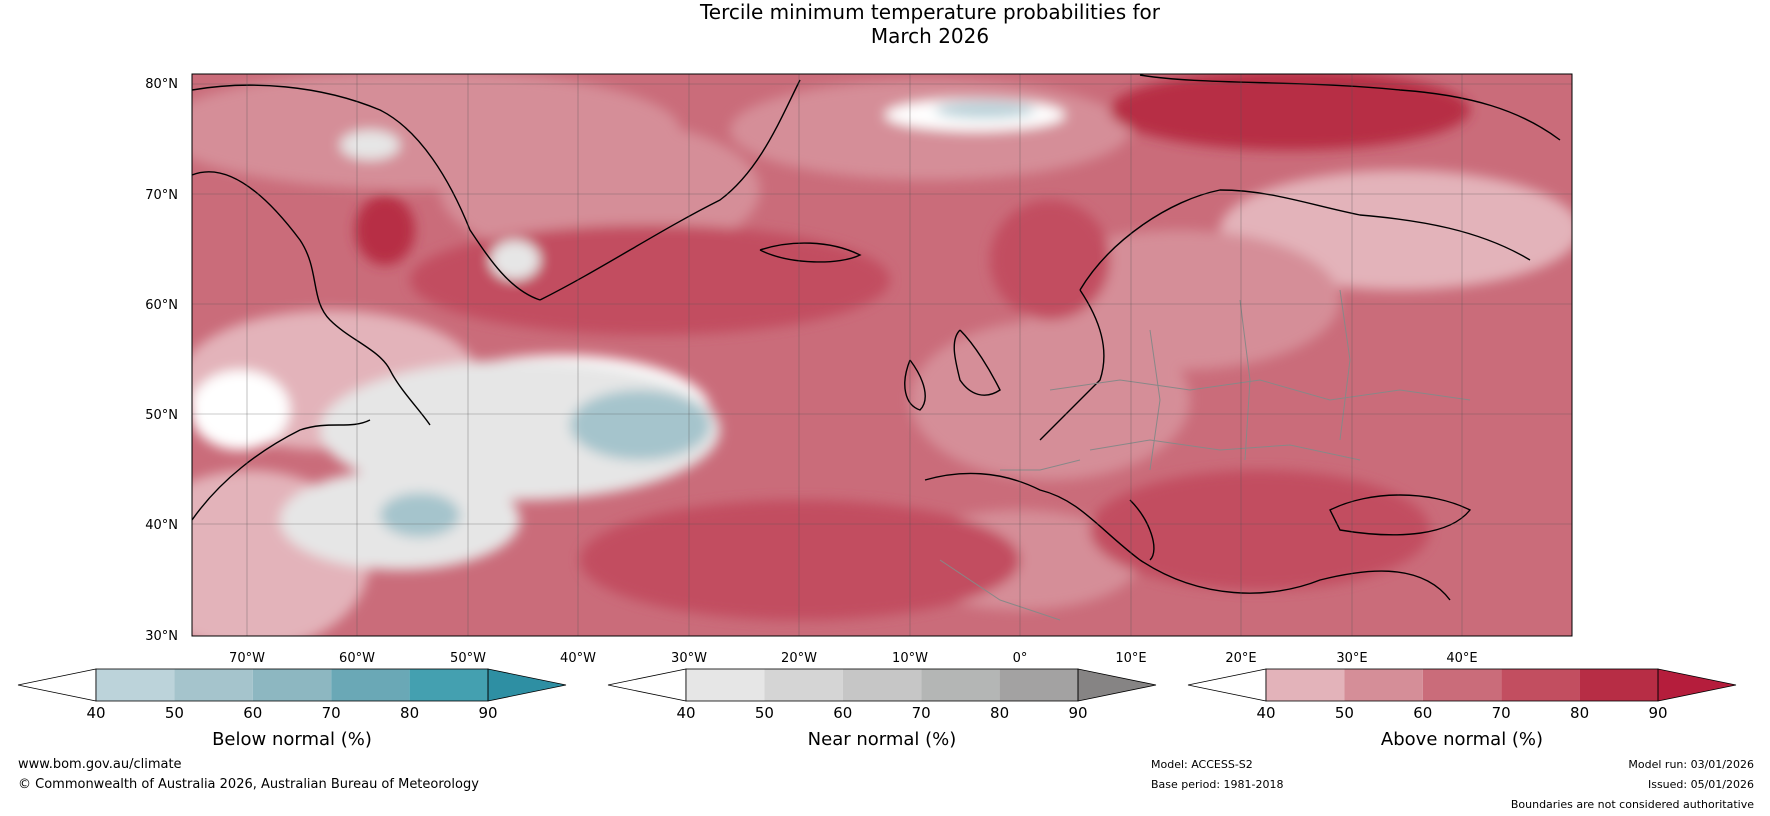 This screenshot has height=816, width=1770. What do you see at coordinates (95, 713) in the screenshot?
I see `below-tick: 40` at bounding box center [95, 713].